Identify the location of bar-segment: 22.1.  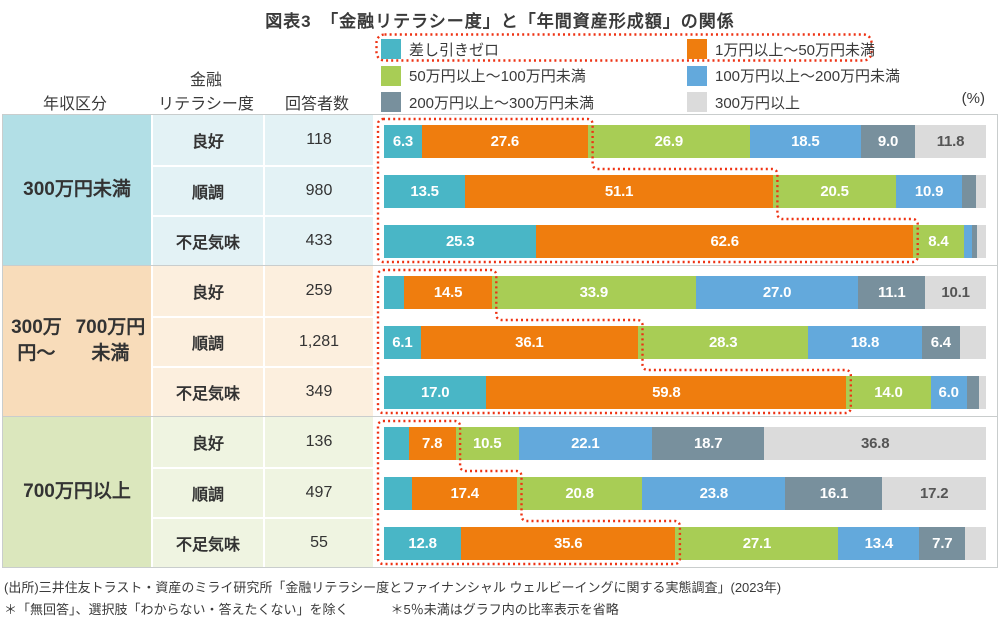
(585, 443).